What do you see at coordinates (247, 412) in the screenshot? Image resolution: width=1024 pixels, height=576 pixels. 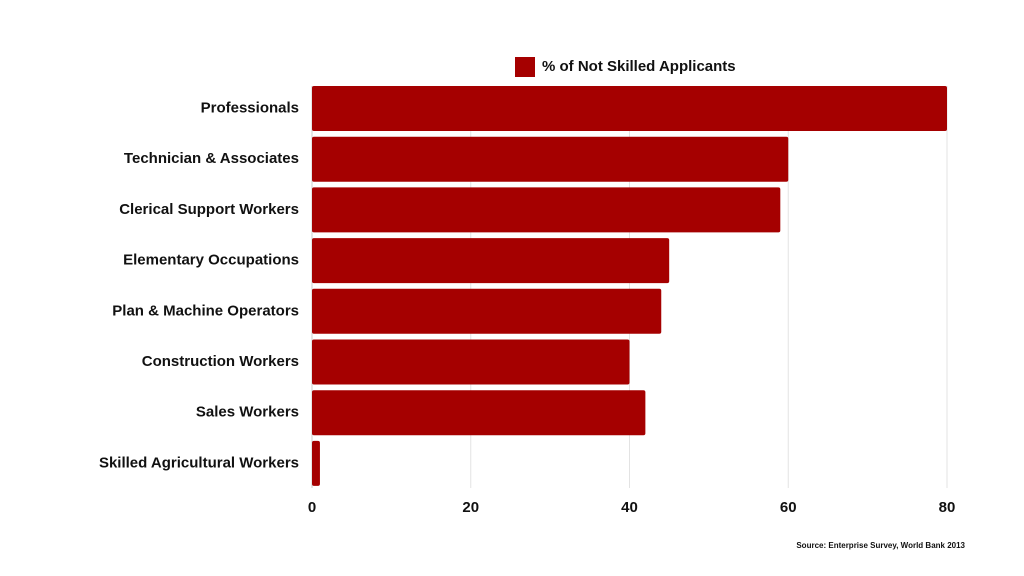 I see `category-label: Sales Workers` at bounding box center [247, 412].